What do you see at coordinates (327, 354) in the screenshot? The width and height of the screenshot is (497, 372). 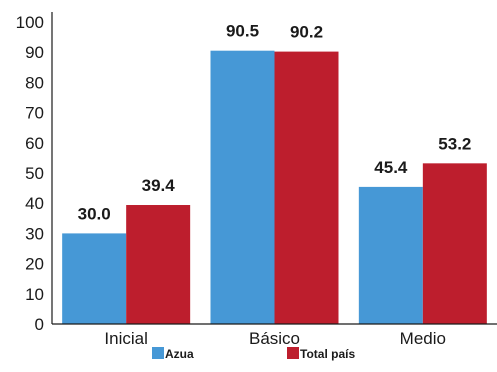 I see `legend-label-total-pais: Total país` at bounding box center [327, 354].